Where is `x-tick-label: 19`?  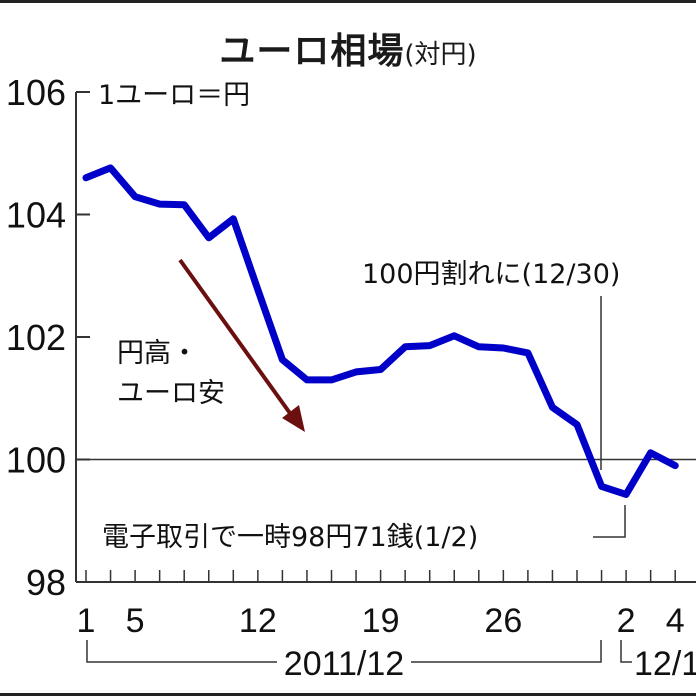 x-tick-label: 19 is located at coordinates (381, 621).